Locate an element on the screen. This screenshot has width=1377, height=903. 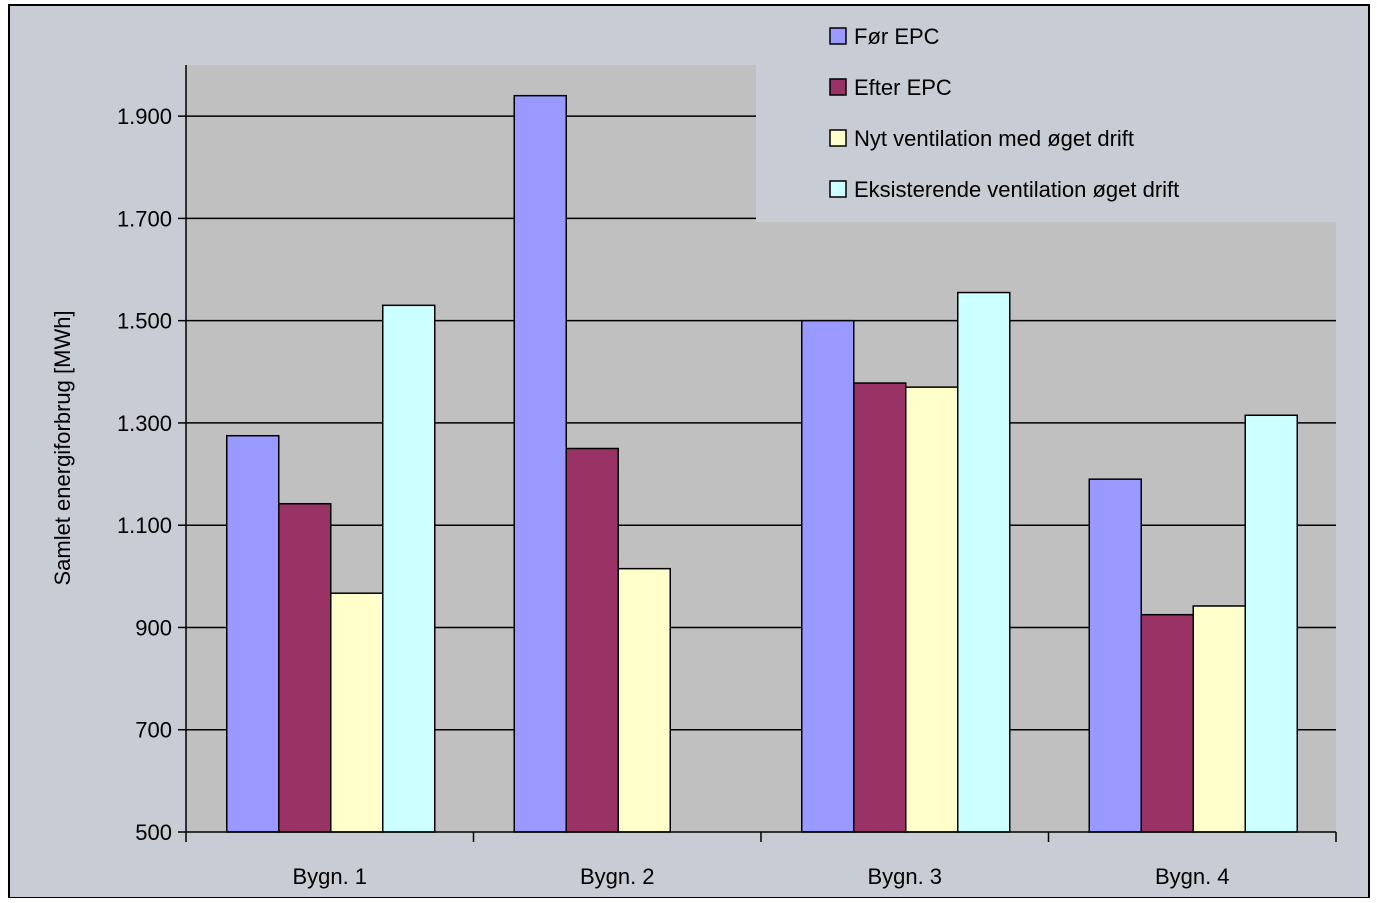
legend-label: Nyt ventilation med øget drift is located at coordinates (994, 138).